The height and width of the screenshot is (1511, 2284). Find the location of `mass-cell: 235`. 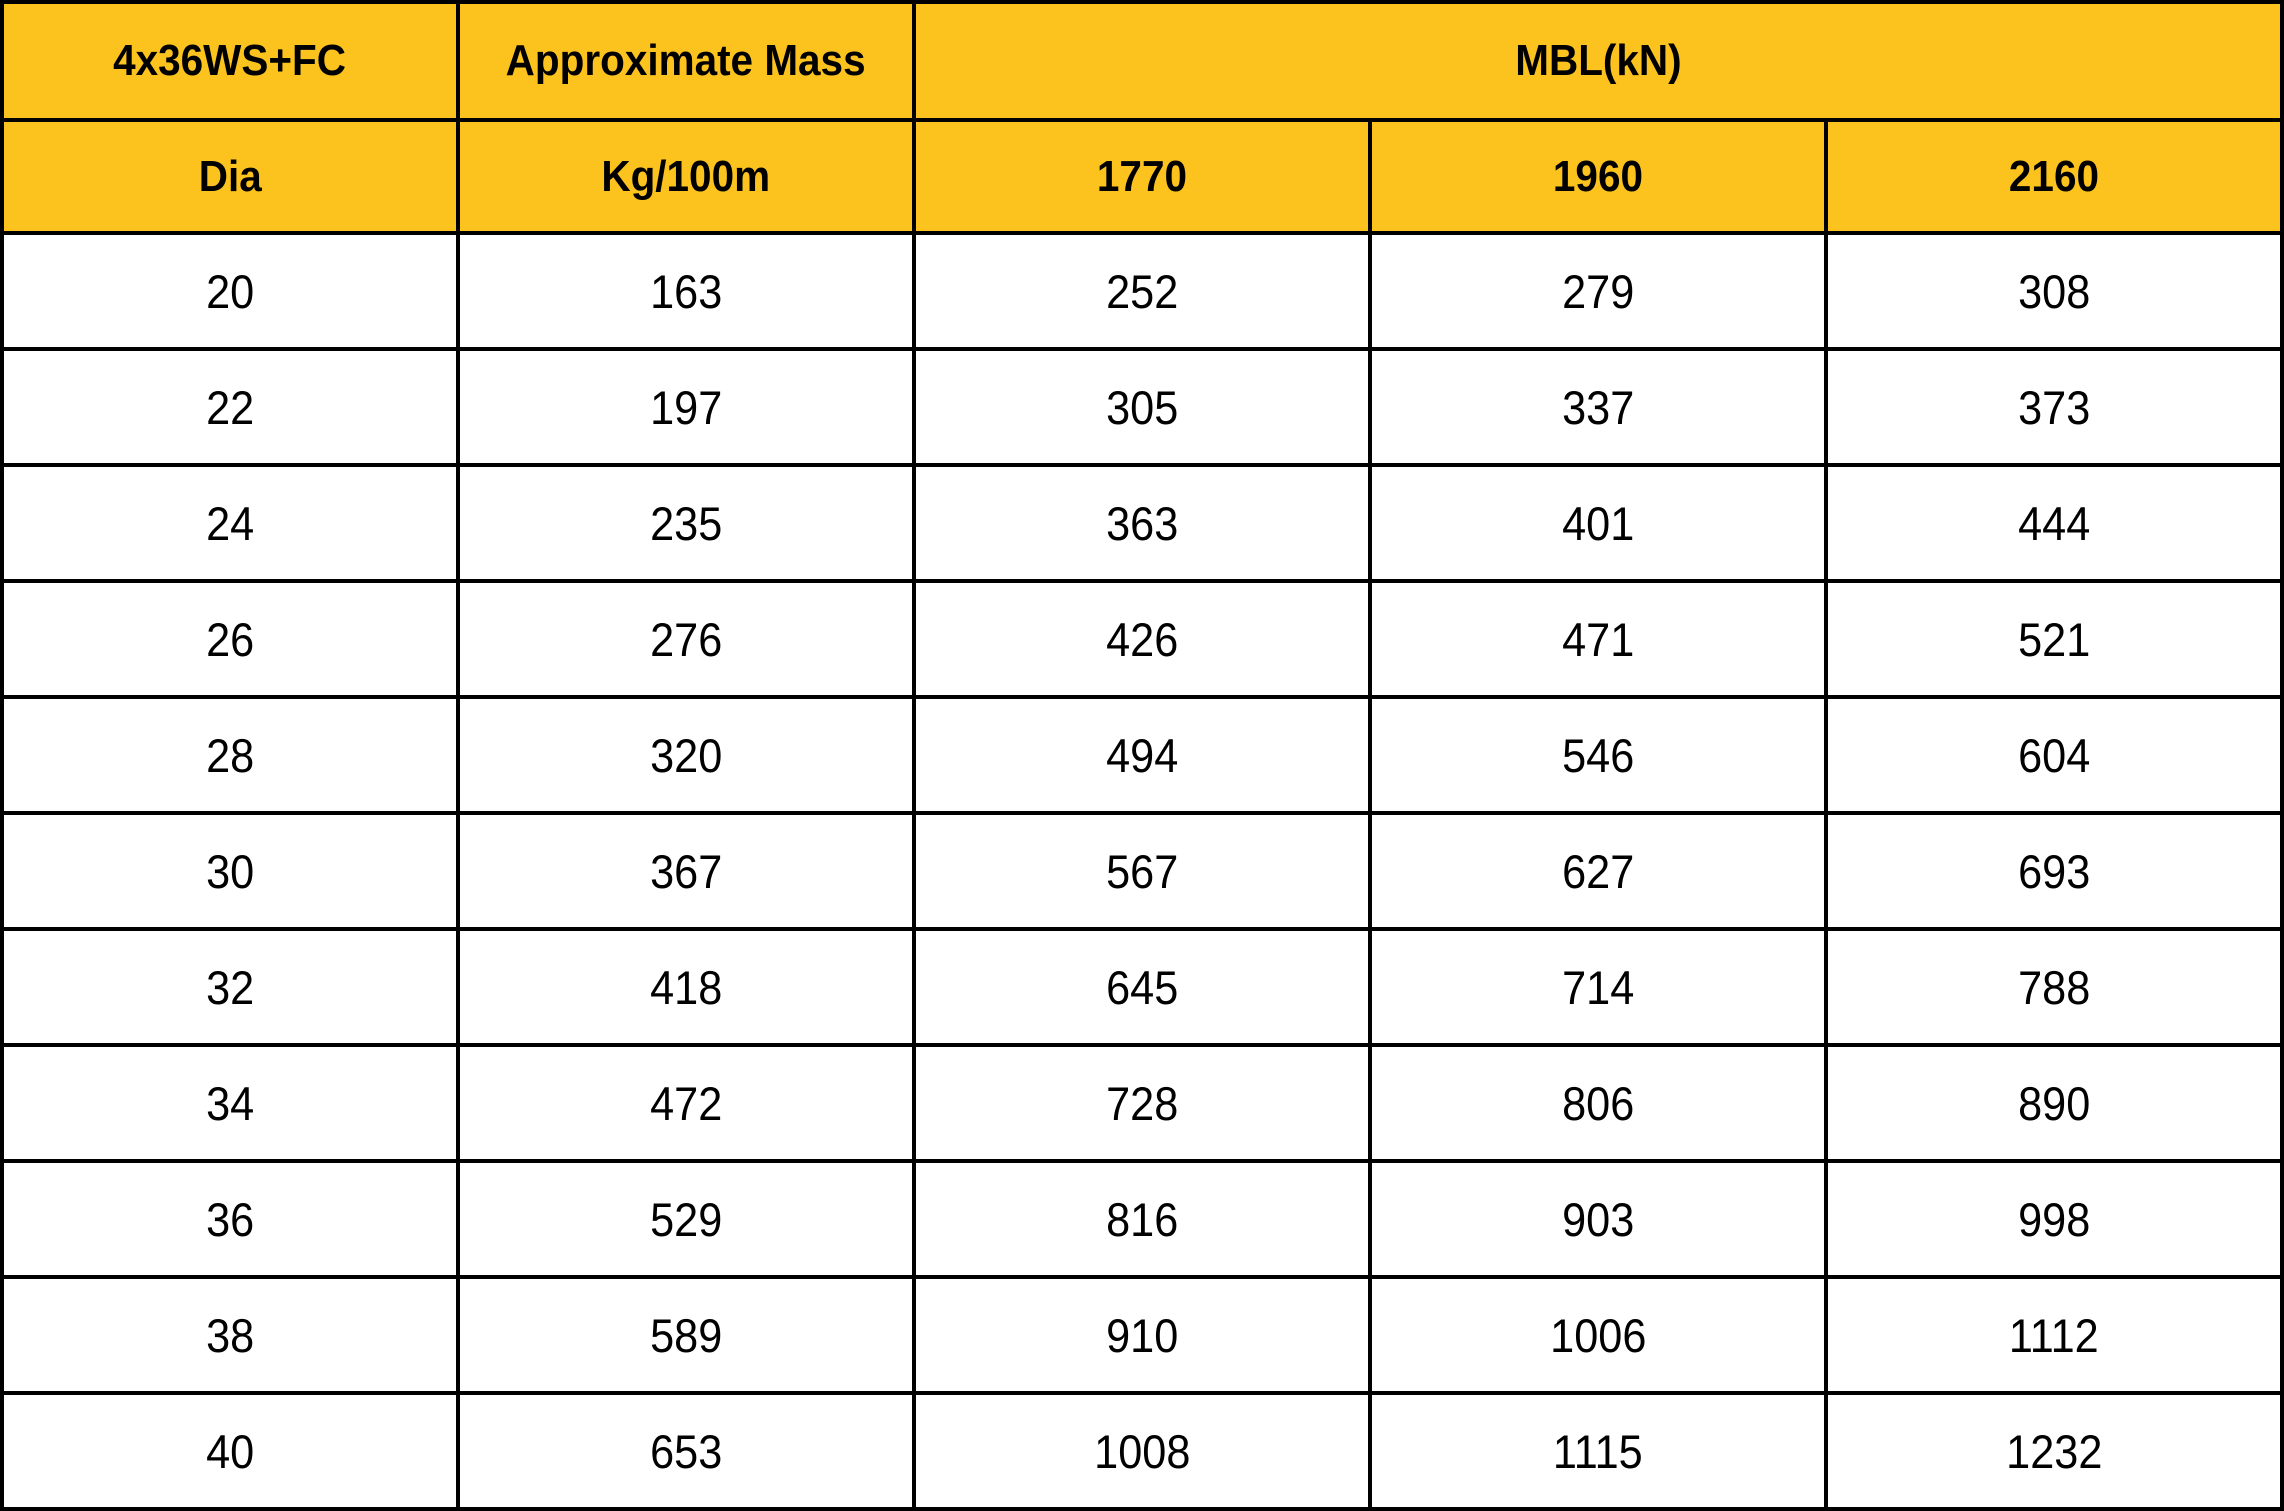

mass-cell: 235 is located at coordinates (686, 523).